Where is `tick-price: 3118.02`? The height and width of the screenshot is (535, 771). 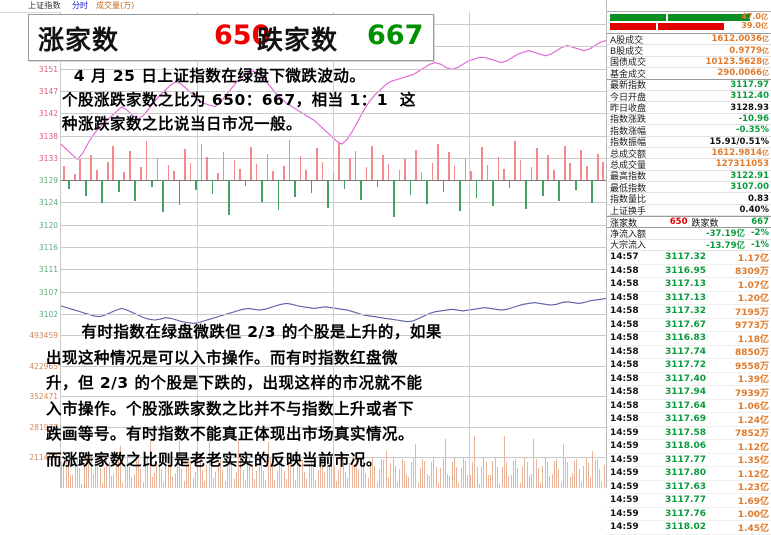 tick-price: 3118.02 is located at coordinates (685, 527).